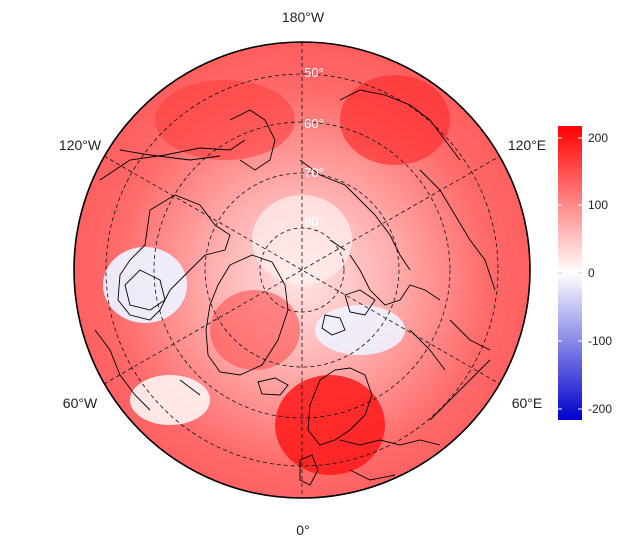 The height and width of the screenshot is (552, 625). I want to click on asia-inland-borders, so click(452, 270).